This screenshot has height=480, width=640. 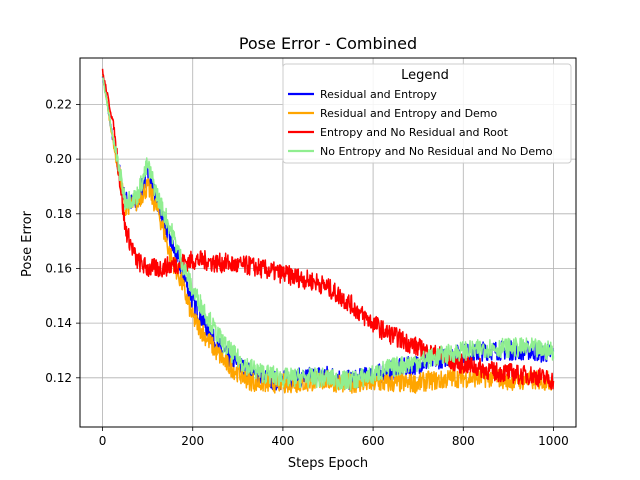 I want to click on y-tick-label: 0.22, so click(x=58, y=104).